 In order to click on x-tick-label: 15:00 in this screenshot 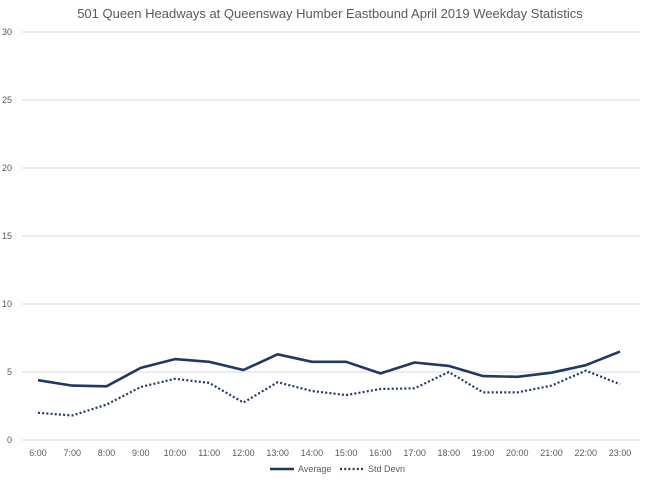, I will do `click(346, 453)`.